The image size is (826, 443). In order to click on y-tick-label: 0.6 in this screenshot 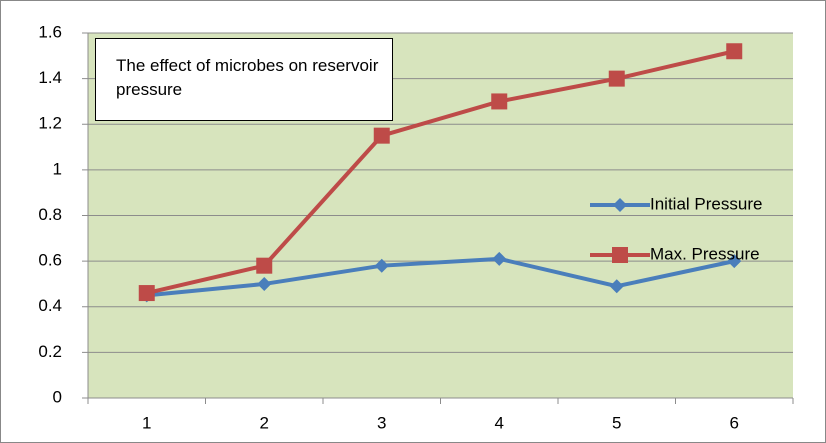, I will do `click(50, 260)`.